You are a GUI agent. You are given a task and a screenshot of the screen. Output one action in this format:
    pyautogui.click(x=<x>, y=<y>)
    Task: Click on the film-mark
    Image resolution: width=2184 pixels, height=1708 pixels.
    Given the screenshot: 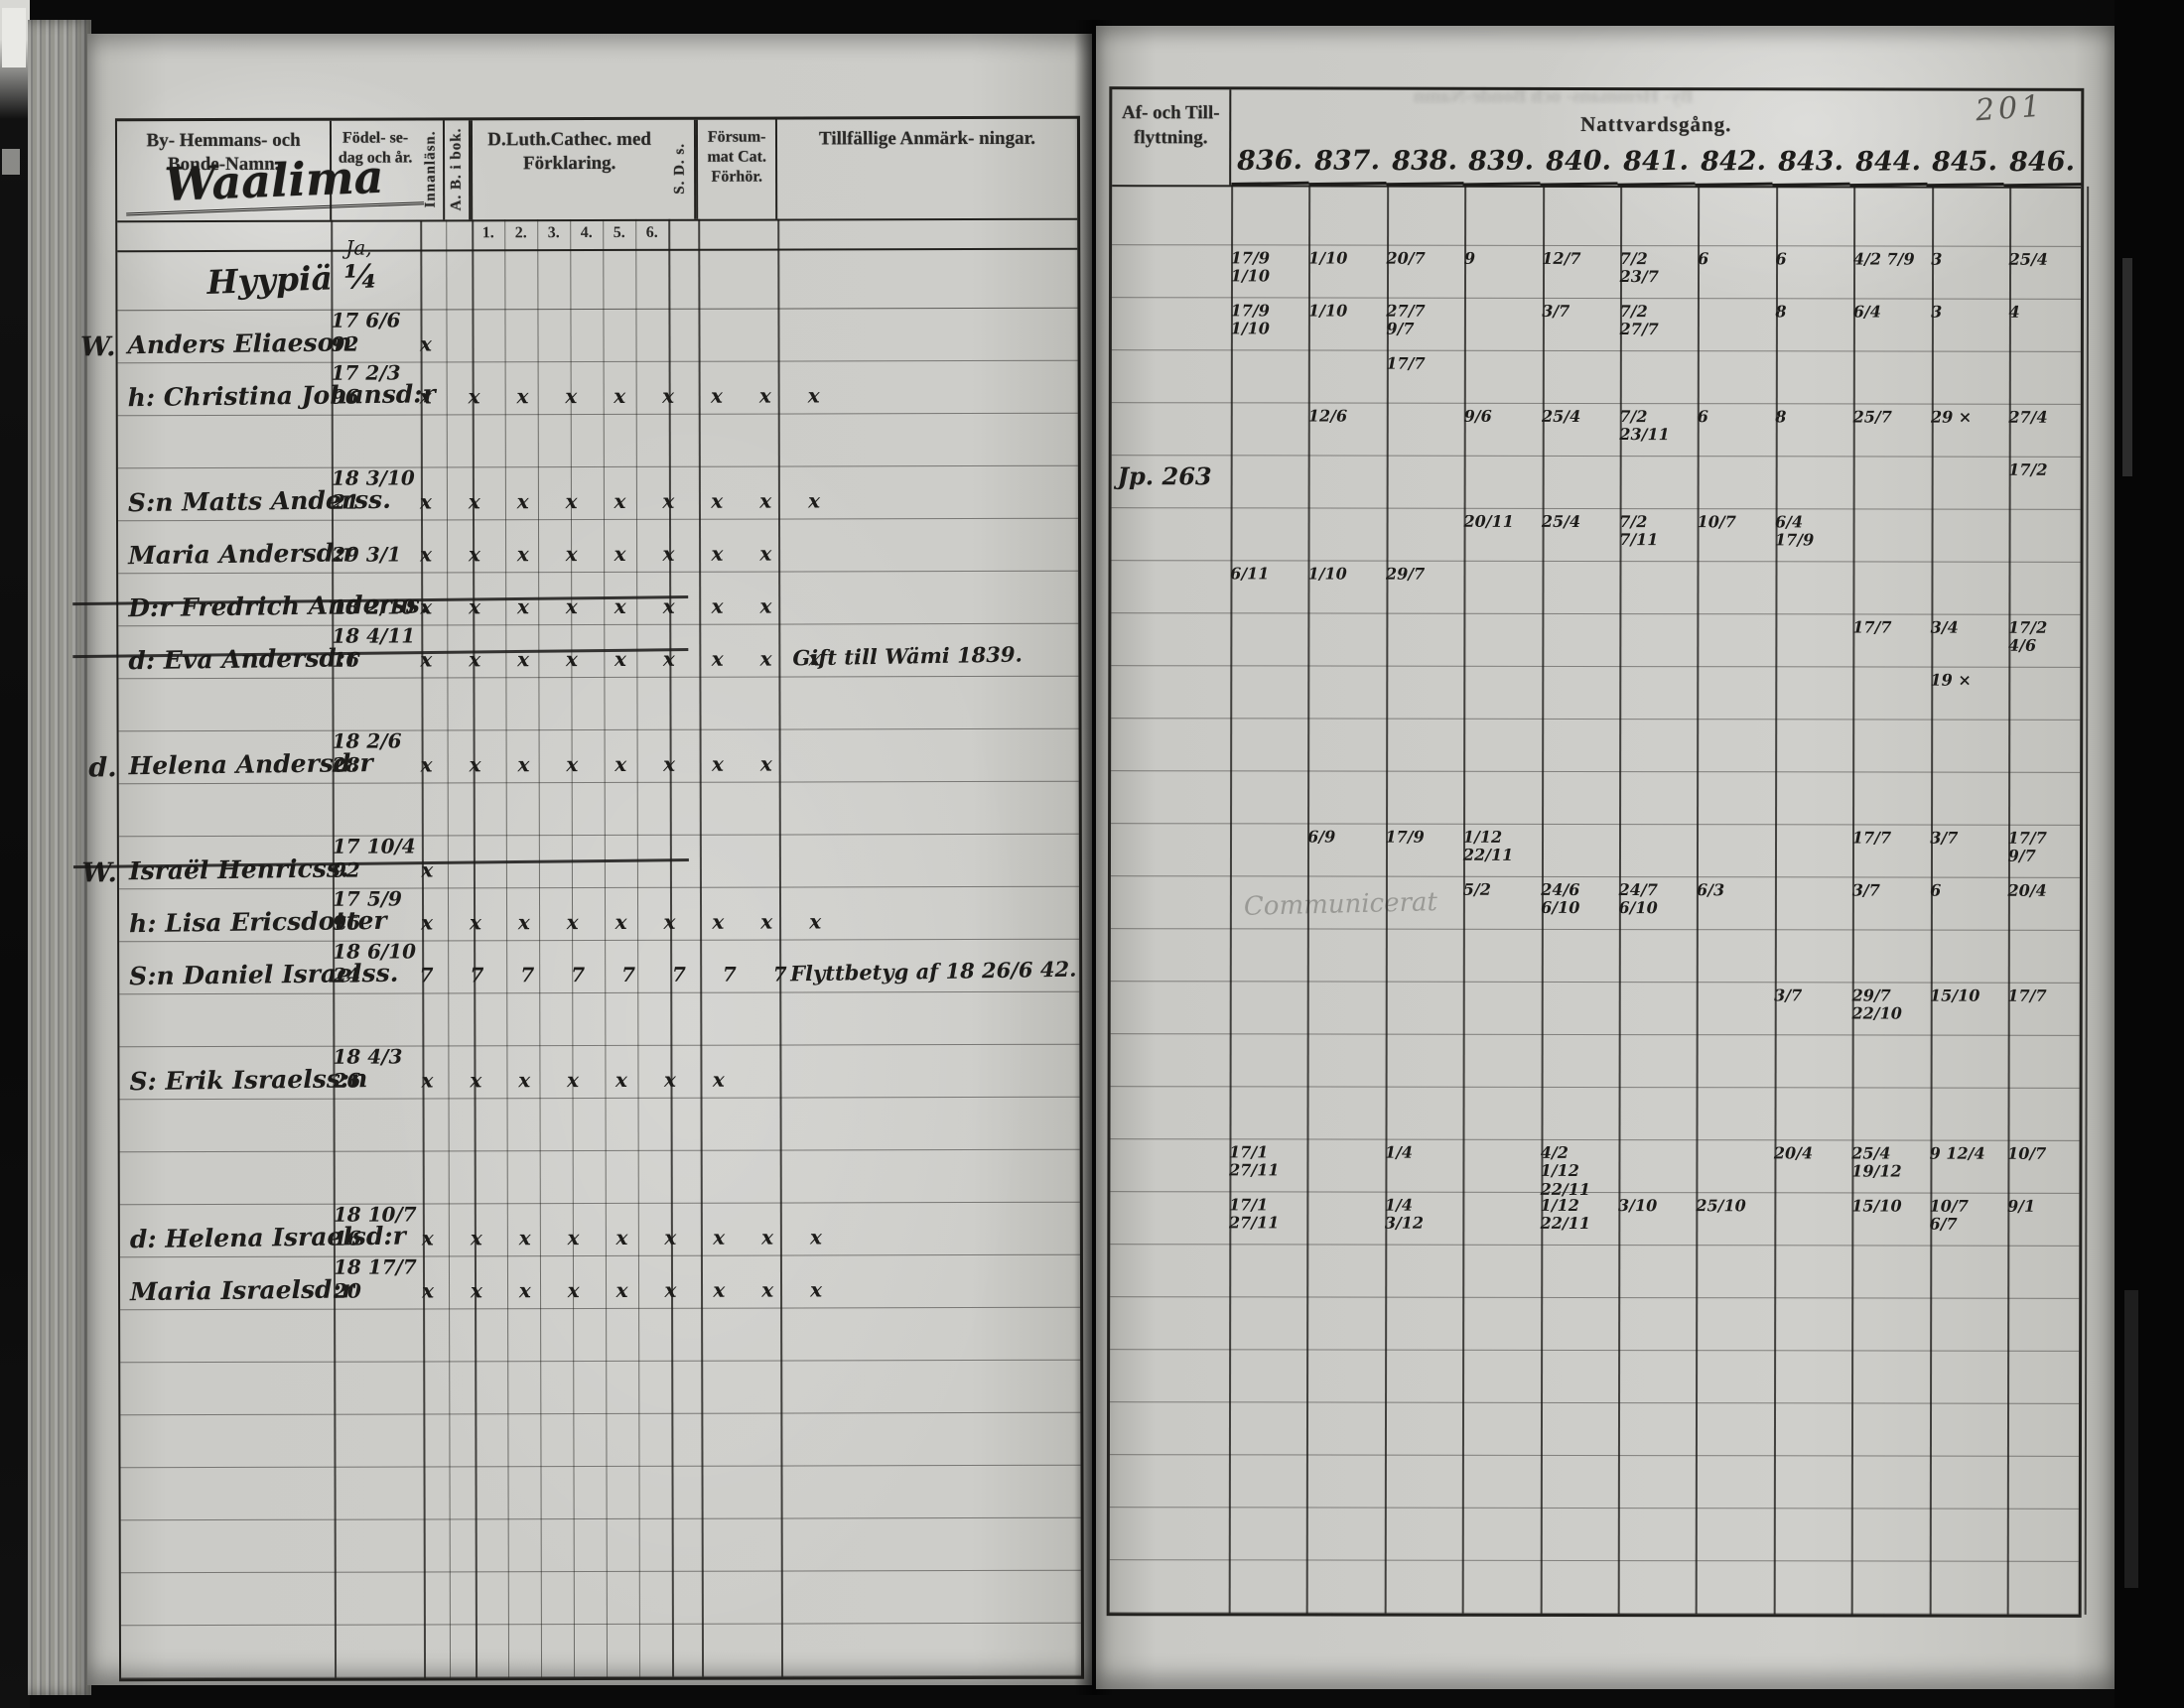 What is the action you would take?
    pyautogui.click(x=14, y=37)
    